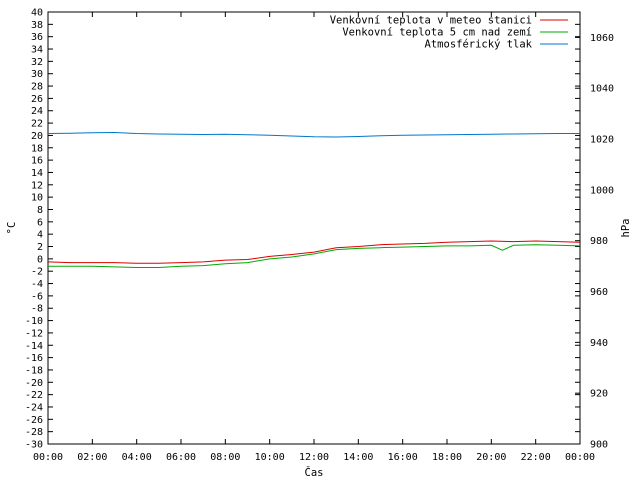 The image size is (640, 480). Describe the element at coordinates (37, 309) in the screenshot. I see `y-tick-label: -8` at that location.